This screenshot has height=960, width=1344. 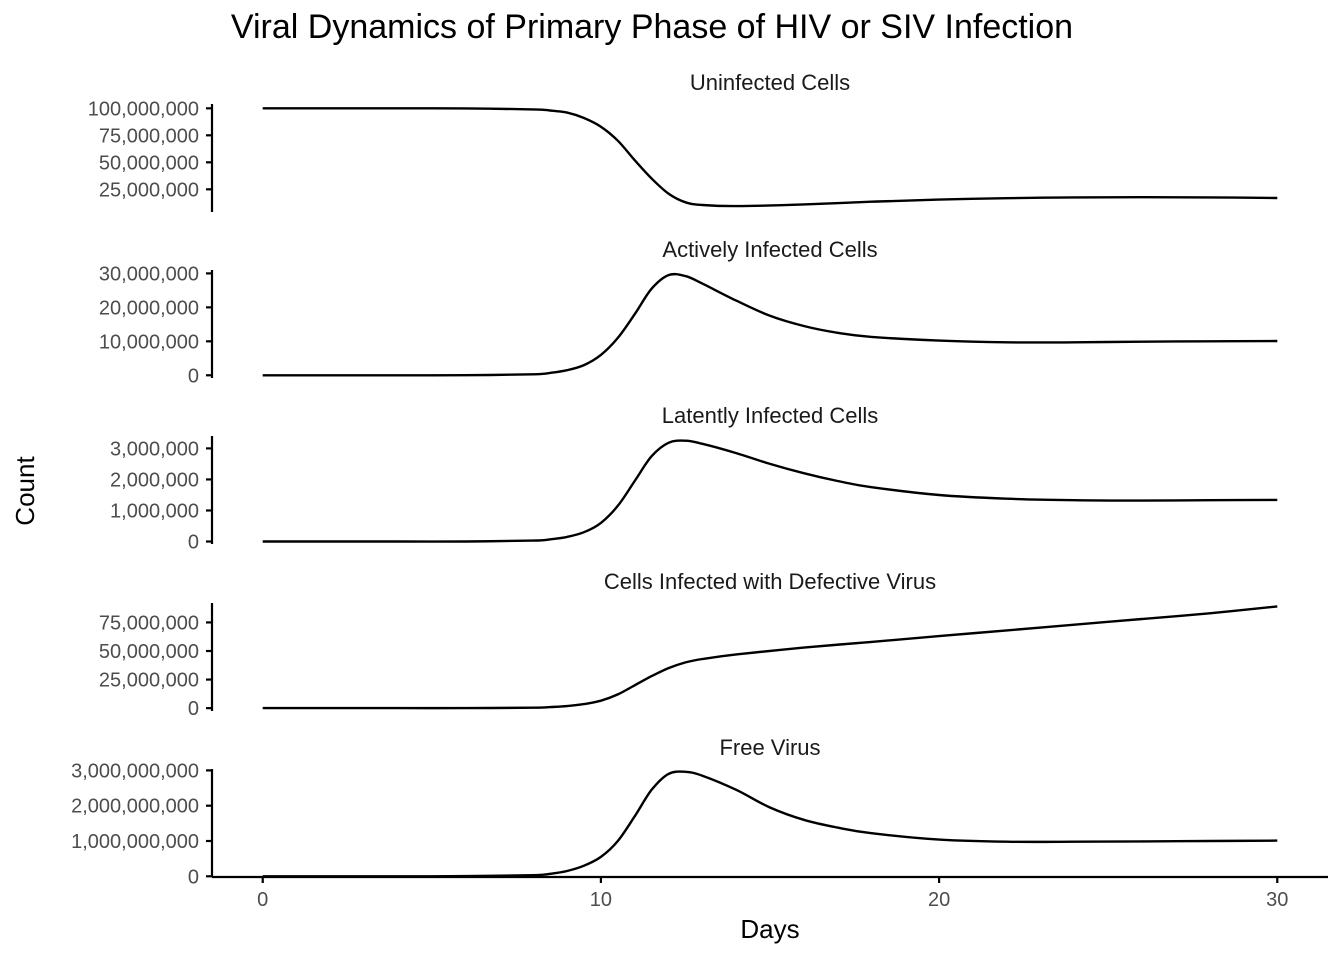 What do you see at coordinates (262, 900) in the screenshot?
I see `x-tick-label: 0` at bounding box center [262, 900].